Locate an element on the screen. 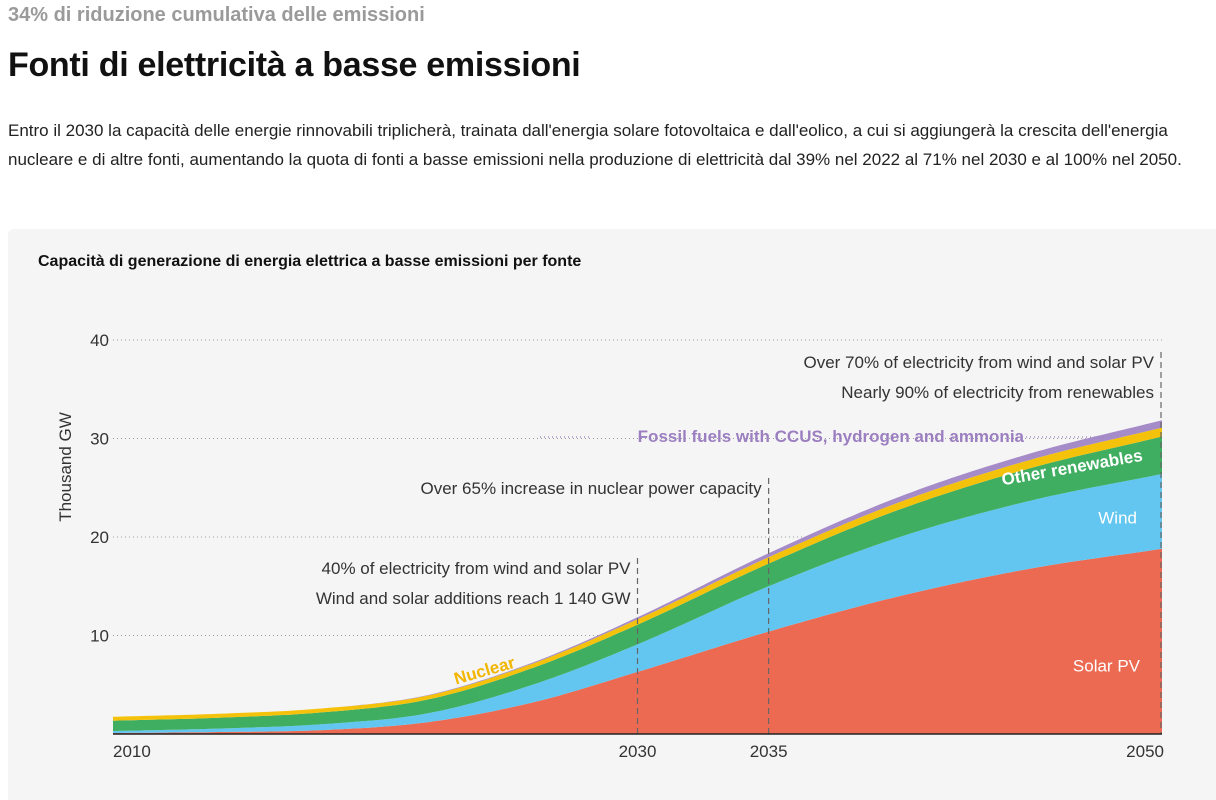 This screenshot has height=800, width=1216. x-tick-label: 2030 is located at coordinates (638, 751).